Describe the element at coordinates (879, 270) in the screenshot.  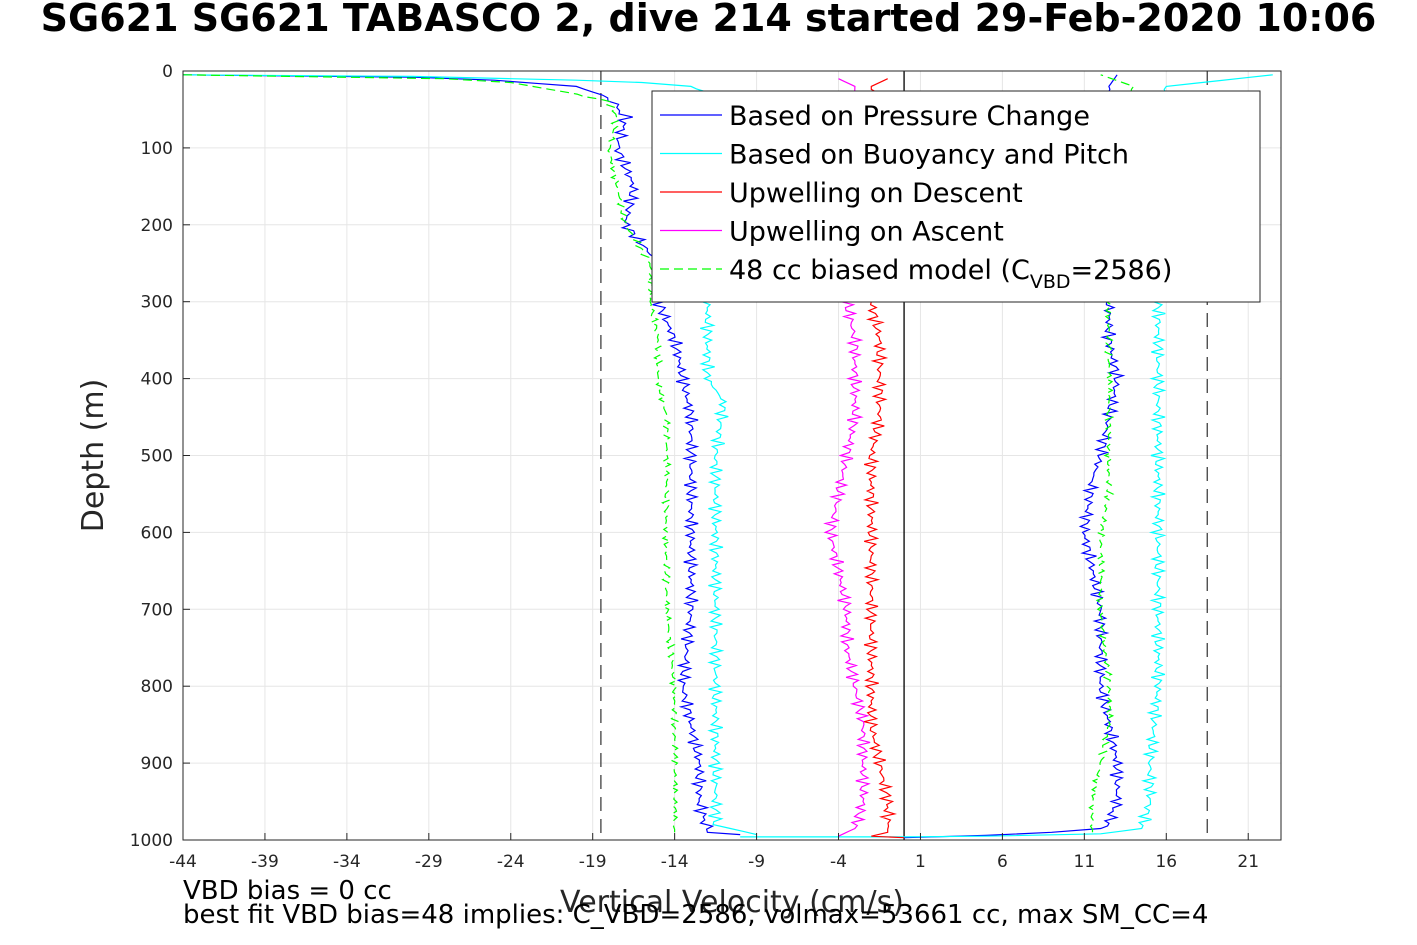
I see `legend-entry-text: 48 cc biased model (C` at that location.